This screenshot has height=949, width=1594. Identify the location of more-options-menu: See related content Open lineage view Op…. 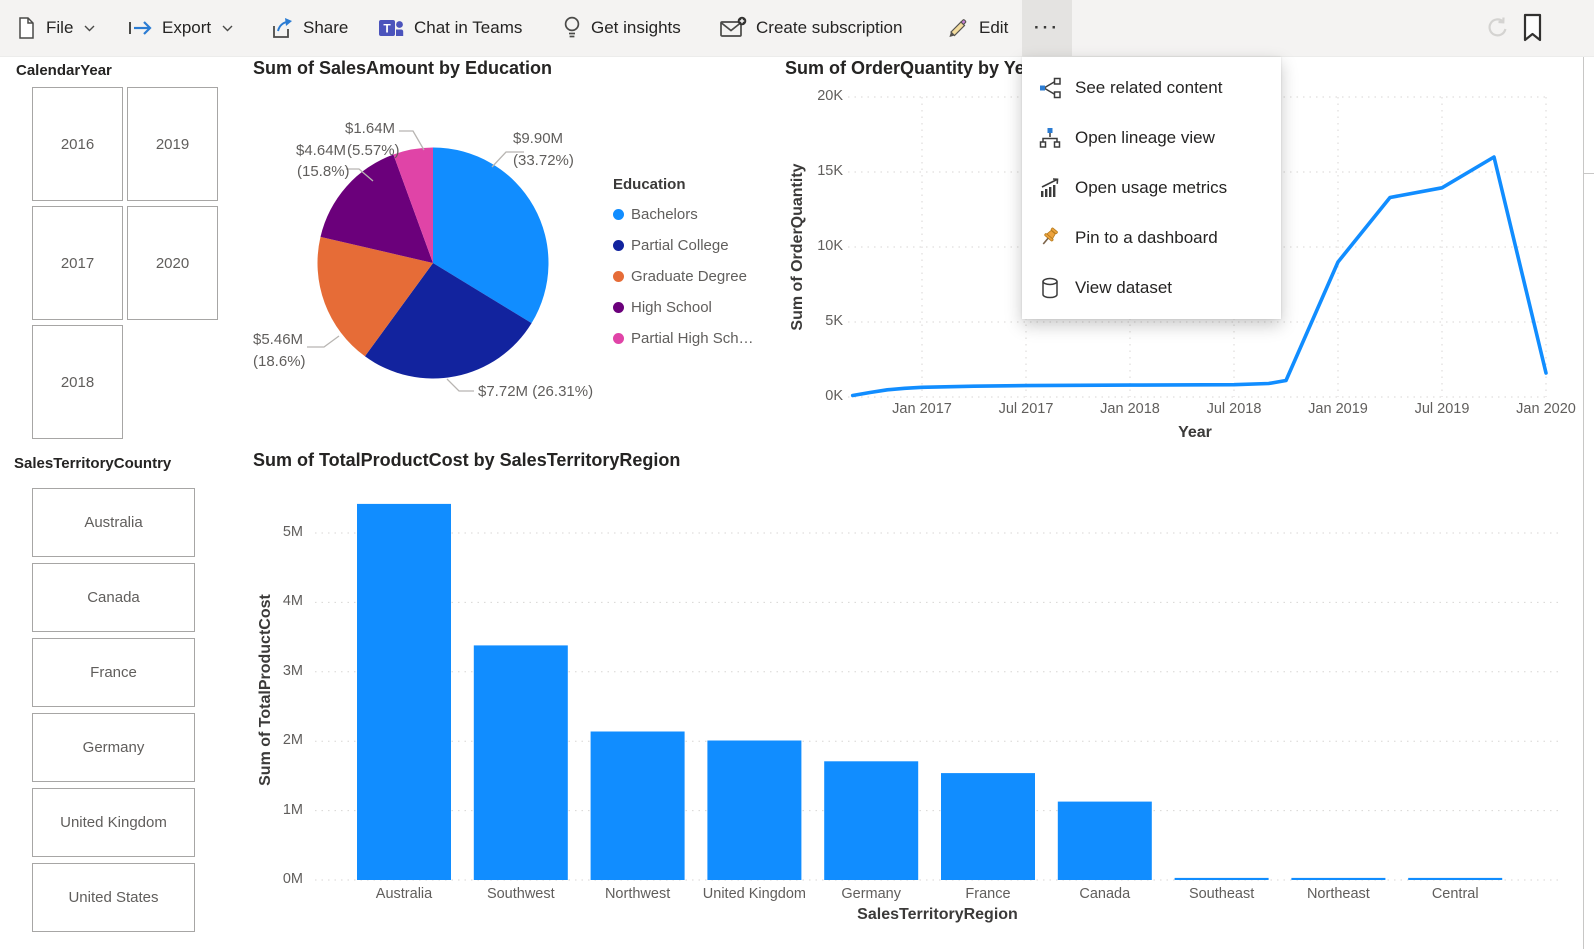
(1151, 188).